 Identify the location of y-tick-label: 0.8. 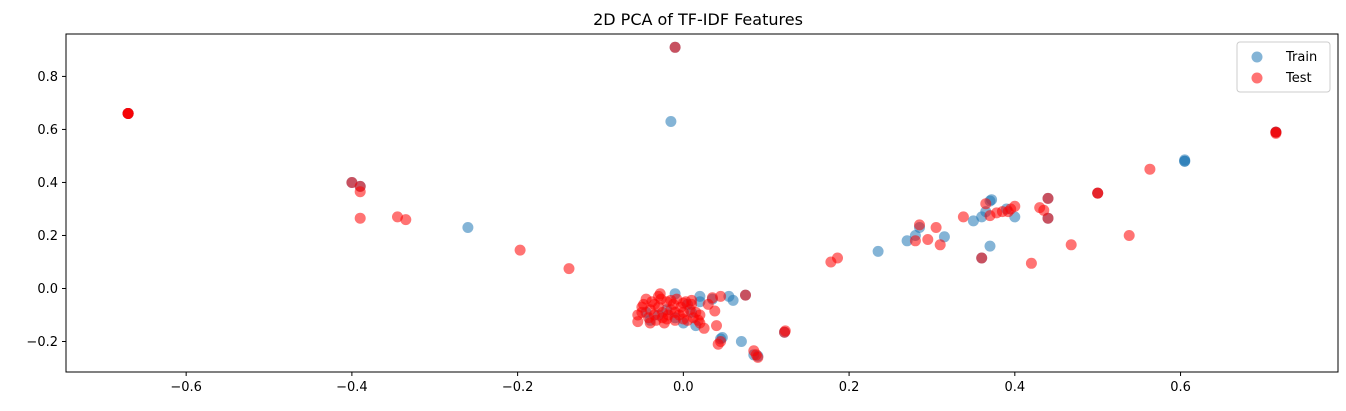
(47, 77).